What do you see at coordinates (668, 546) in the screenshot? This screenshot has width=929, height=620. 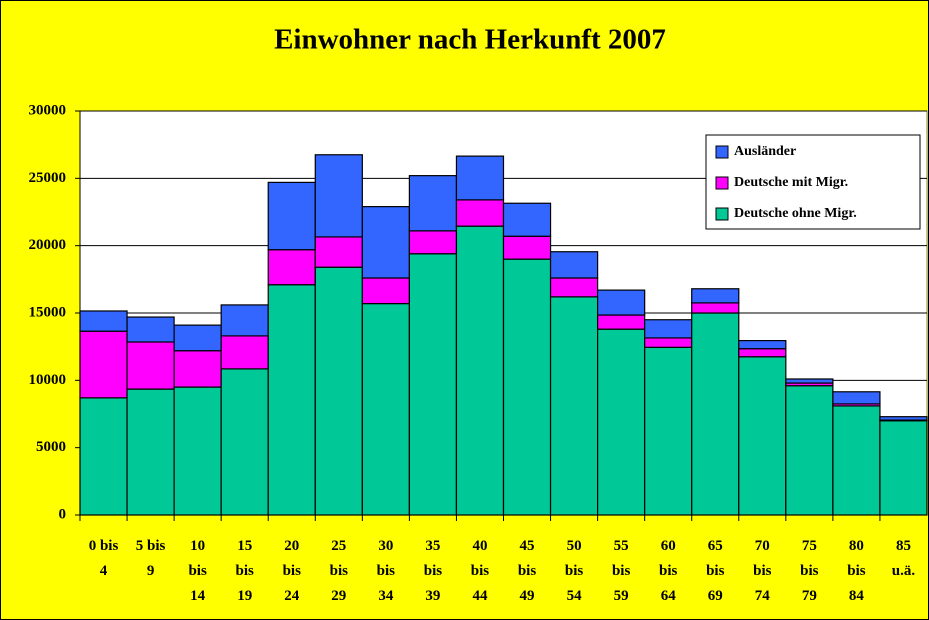 I see `x-tick-line: 60` at bounding box center [668, 546].